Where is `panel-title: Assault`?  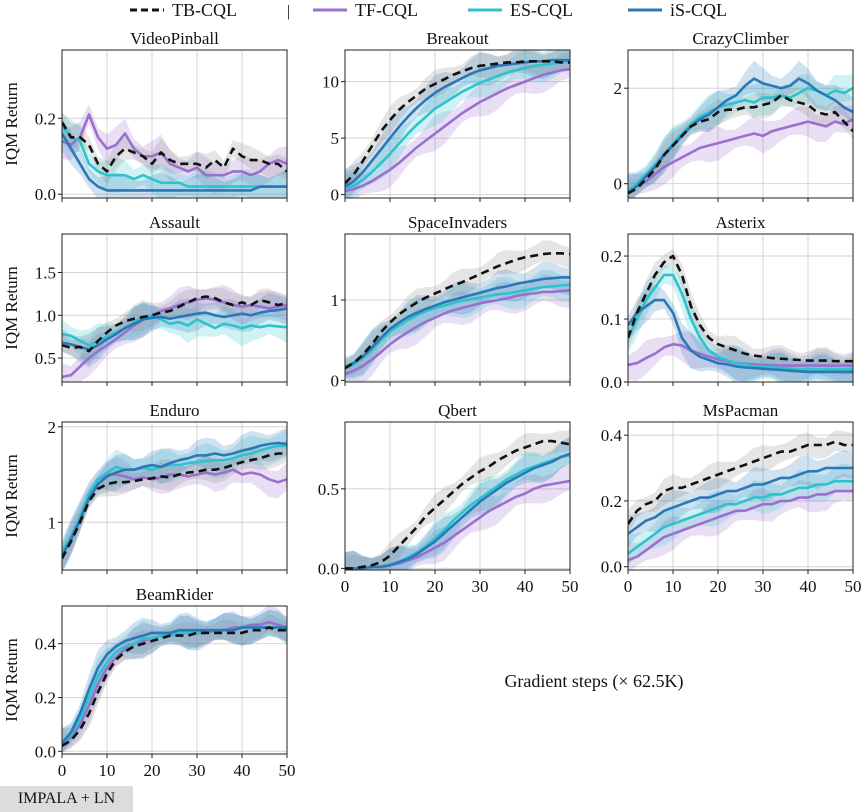
panel-title: Assault is located at coordinates (174, 222).